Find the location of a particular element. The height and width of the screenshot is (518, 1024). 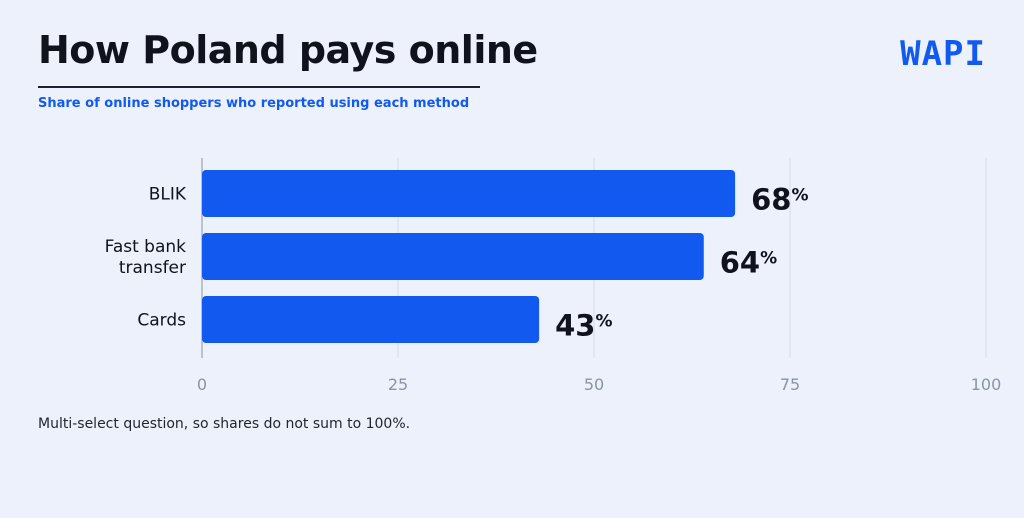

value-label: 68% is located at coordinates (779, 200).